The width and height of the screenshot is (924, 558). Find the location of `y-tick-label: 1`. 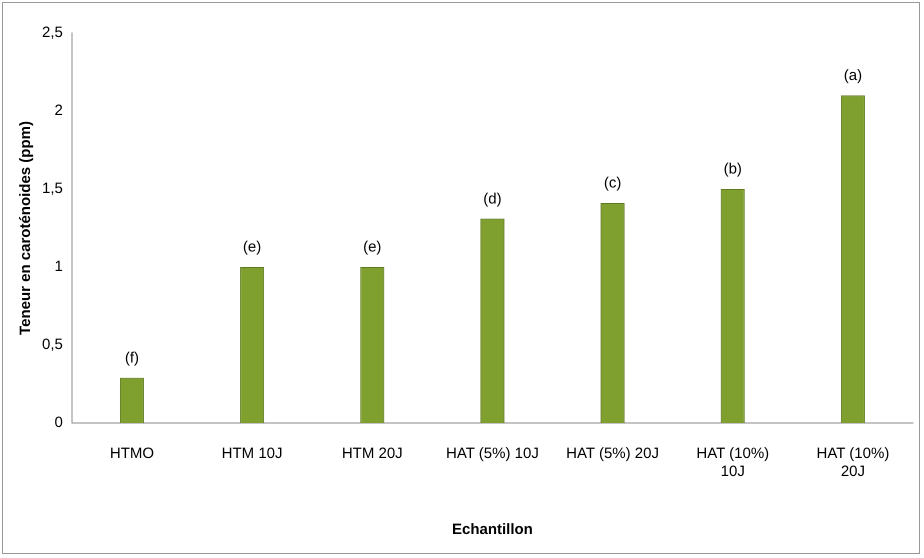

y-tick-label: 1 is located at coordinates (58, 267).